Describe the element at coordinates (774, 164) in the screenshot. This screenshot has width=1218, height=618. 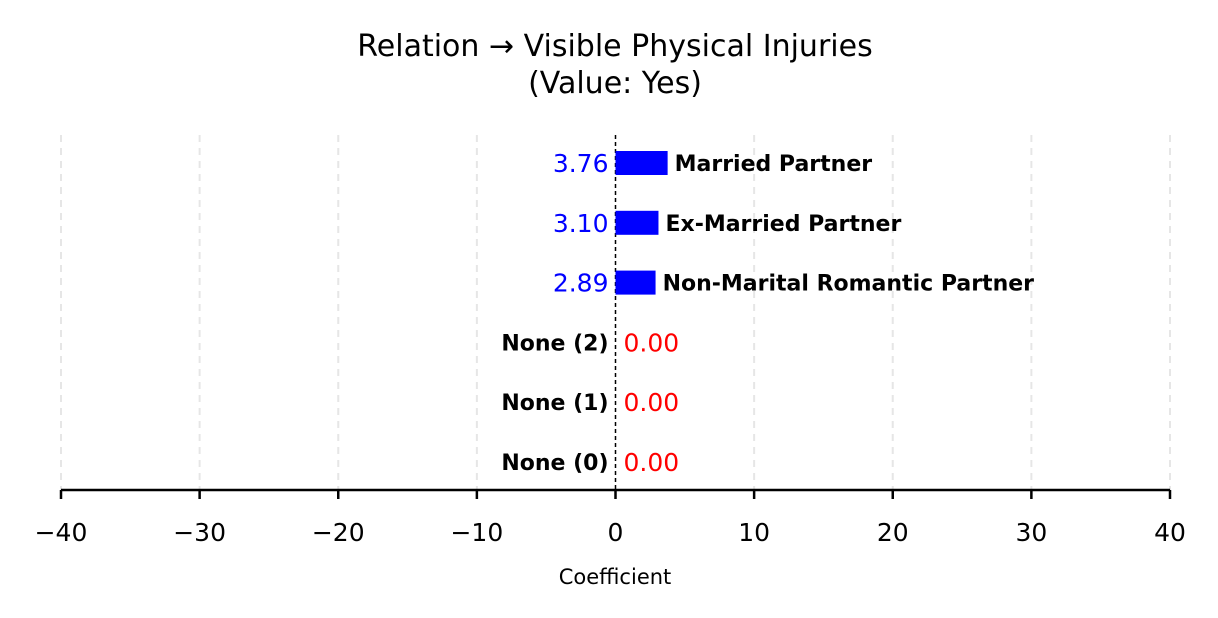
I see `category-label: Married Partner` at that location.